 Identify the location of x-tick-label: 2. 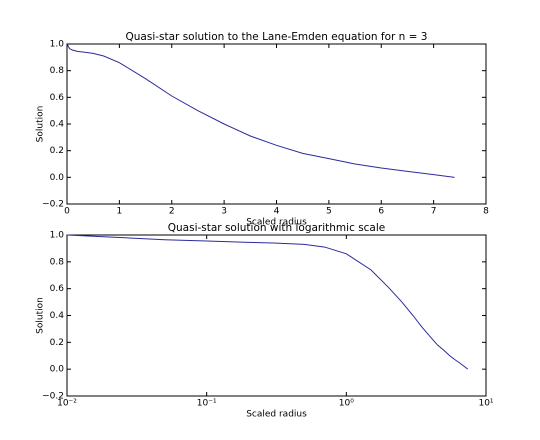
(172, 212).